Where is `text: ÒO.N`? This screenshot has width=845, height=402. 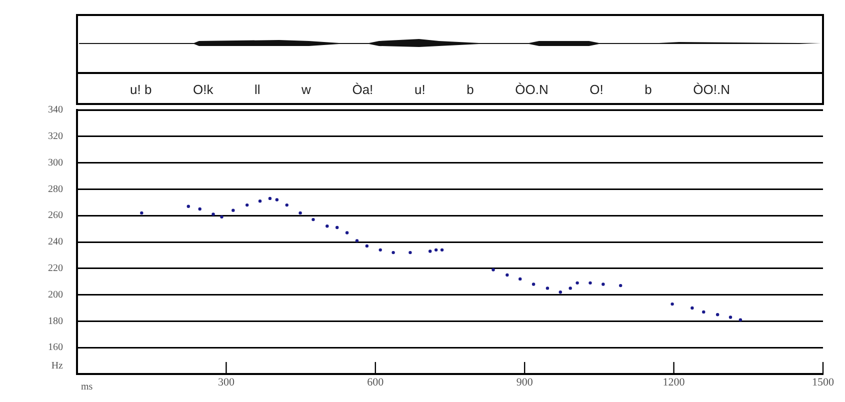 text: ÒO.N is located at coordinates (531, 89).